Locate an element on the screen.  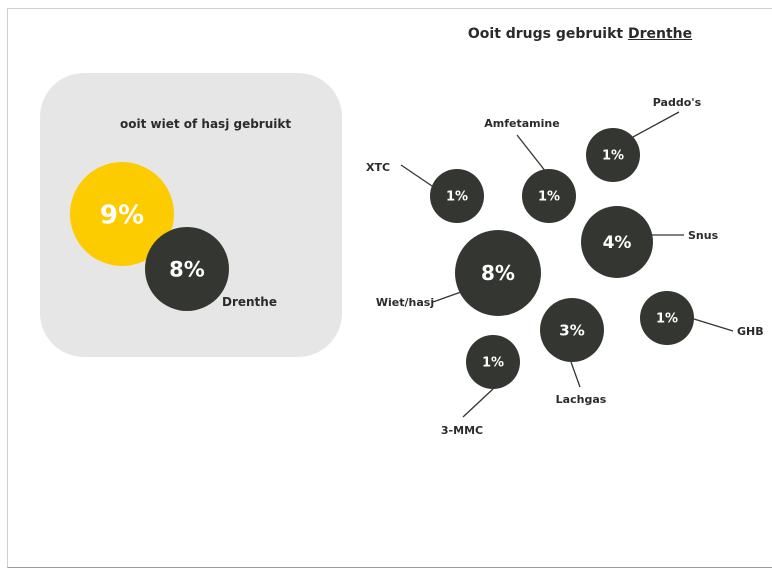
bubble-drenthe is located at coordinates (187, 269).